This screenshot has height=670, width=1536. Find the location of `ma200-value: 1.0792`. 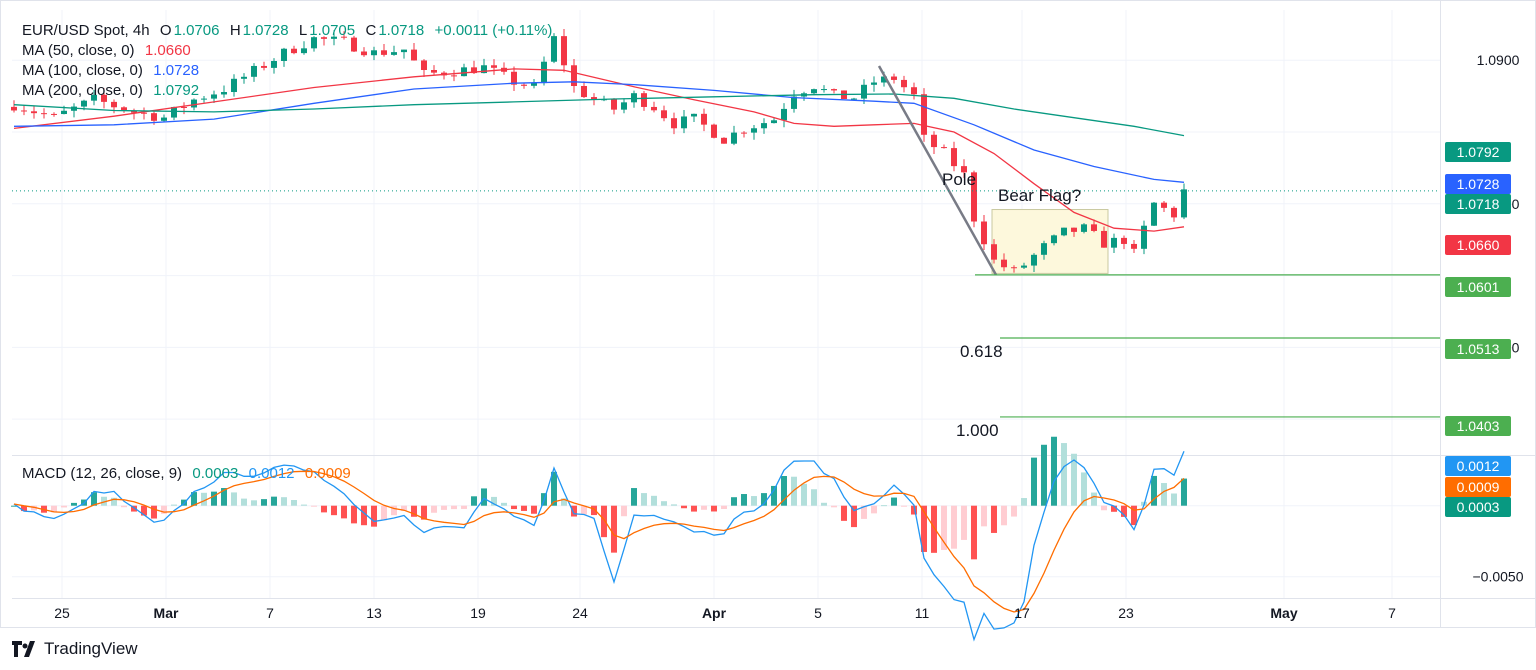

ma200-value: 1.0792 is located at coordinates (176, 90).